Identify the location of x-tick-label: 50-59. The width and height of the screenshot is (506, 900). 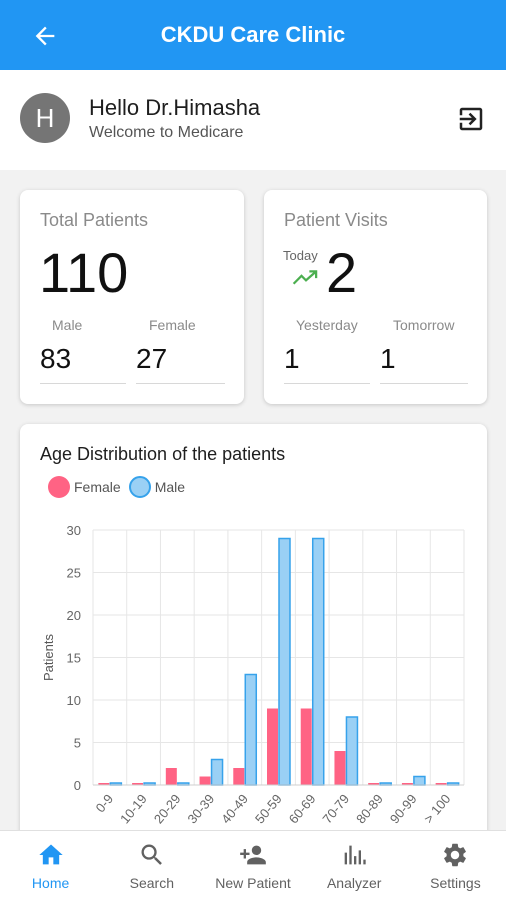
(268, 808).